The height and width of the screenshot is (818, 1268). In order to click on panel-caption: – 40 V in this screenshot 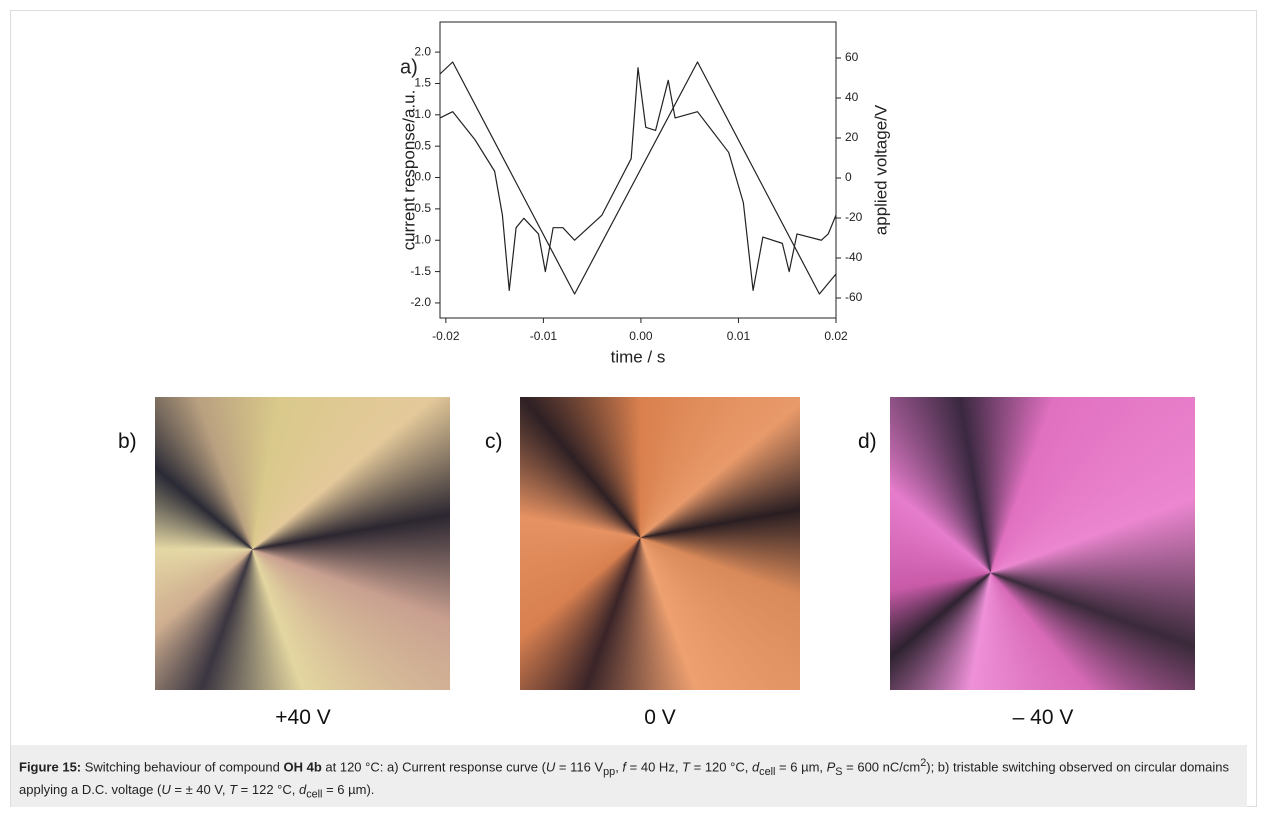, I will do `click(1043, 717)`.